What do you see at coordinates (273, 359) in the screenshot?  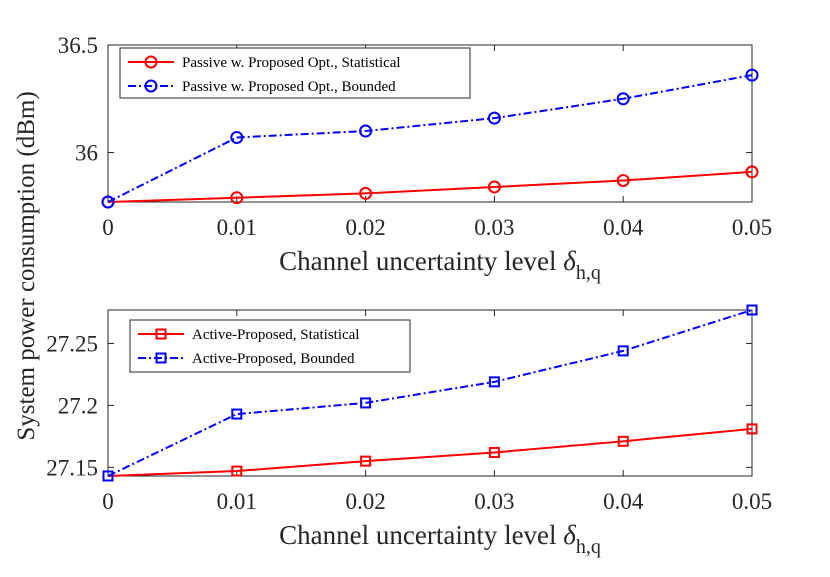 I see `legend-label: Active-Proposed, Bounded` at bounding box center [273, 359].